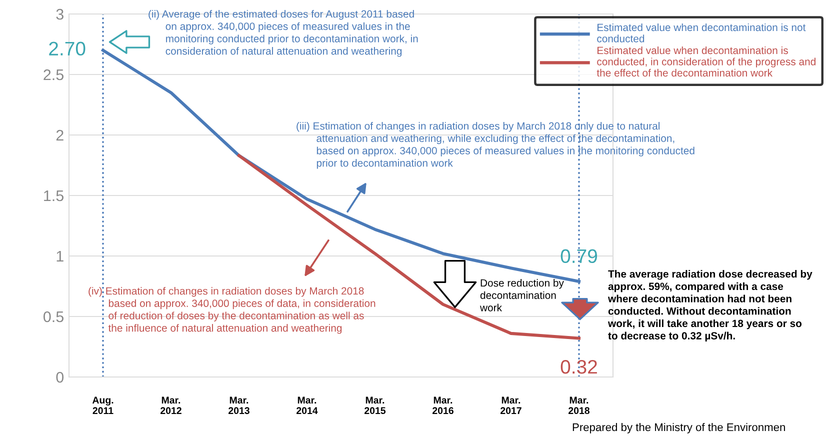  What do you see at coordinates (578, 367) in the screenshot?
I see `annotation: 0.32` at bounding box center [578, 367].